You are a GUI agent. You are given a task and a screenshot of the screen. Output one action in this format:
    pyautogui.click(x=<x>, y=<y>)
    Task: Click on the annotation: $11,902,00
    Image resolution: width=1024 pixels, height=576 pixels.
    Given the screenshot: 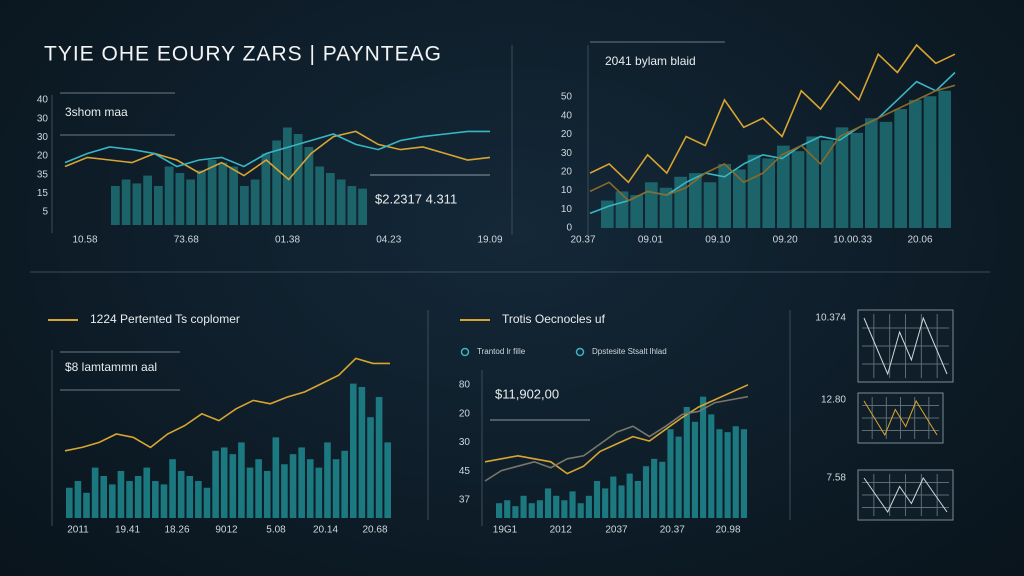 What is the action you would take?
    pyautogui.click(x=527, y=393)
    